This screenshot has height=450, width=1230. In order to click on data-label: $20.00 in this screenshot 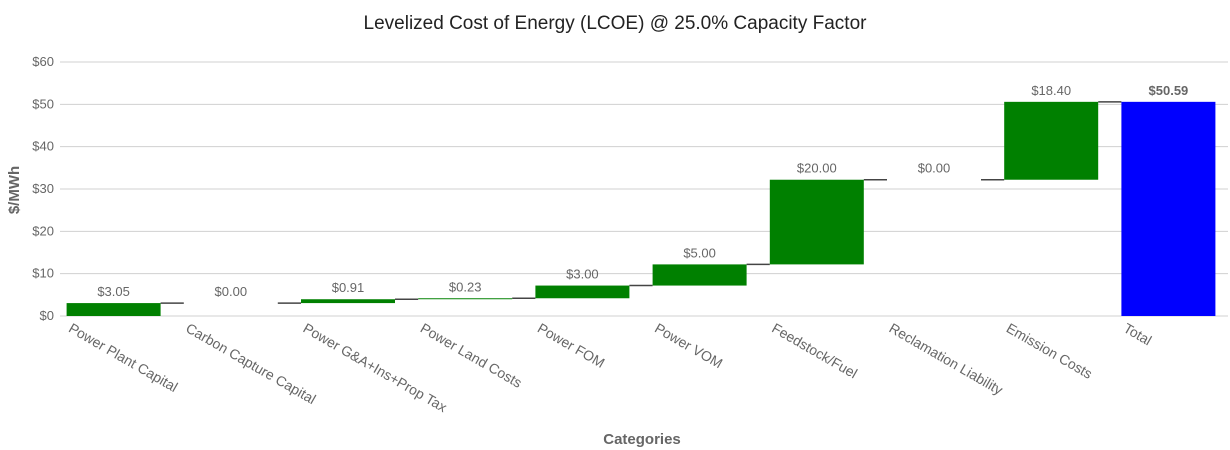, I will do `click(817, 168)`.